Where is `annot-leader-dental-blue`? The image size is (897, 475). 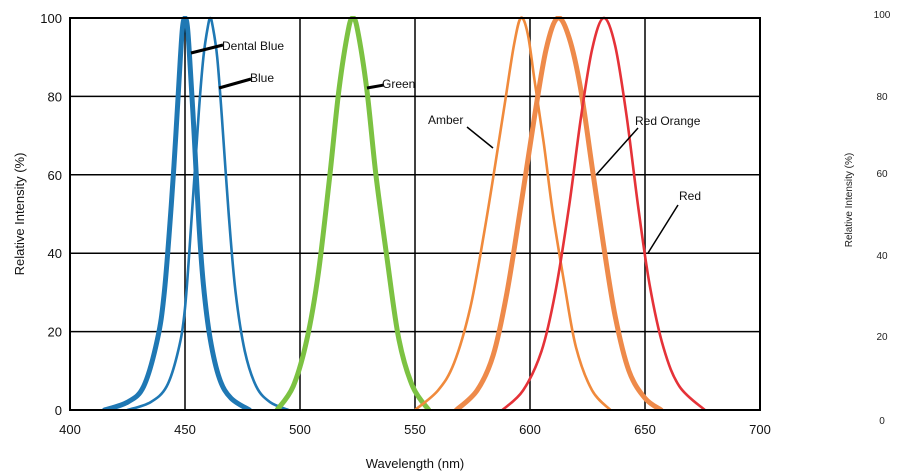
annot-leader-dental-blue is located at coordinates (207, 49).